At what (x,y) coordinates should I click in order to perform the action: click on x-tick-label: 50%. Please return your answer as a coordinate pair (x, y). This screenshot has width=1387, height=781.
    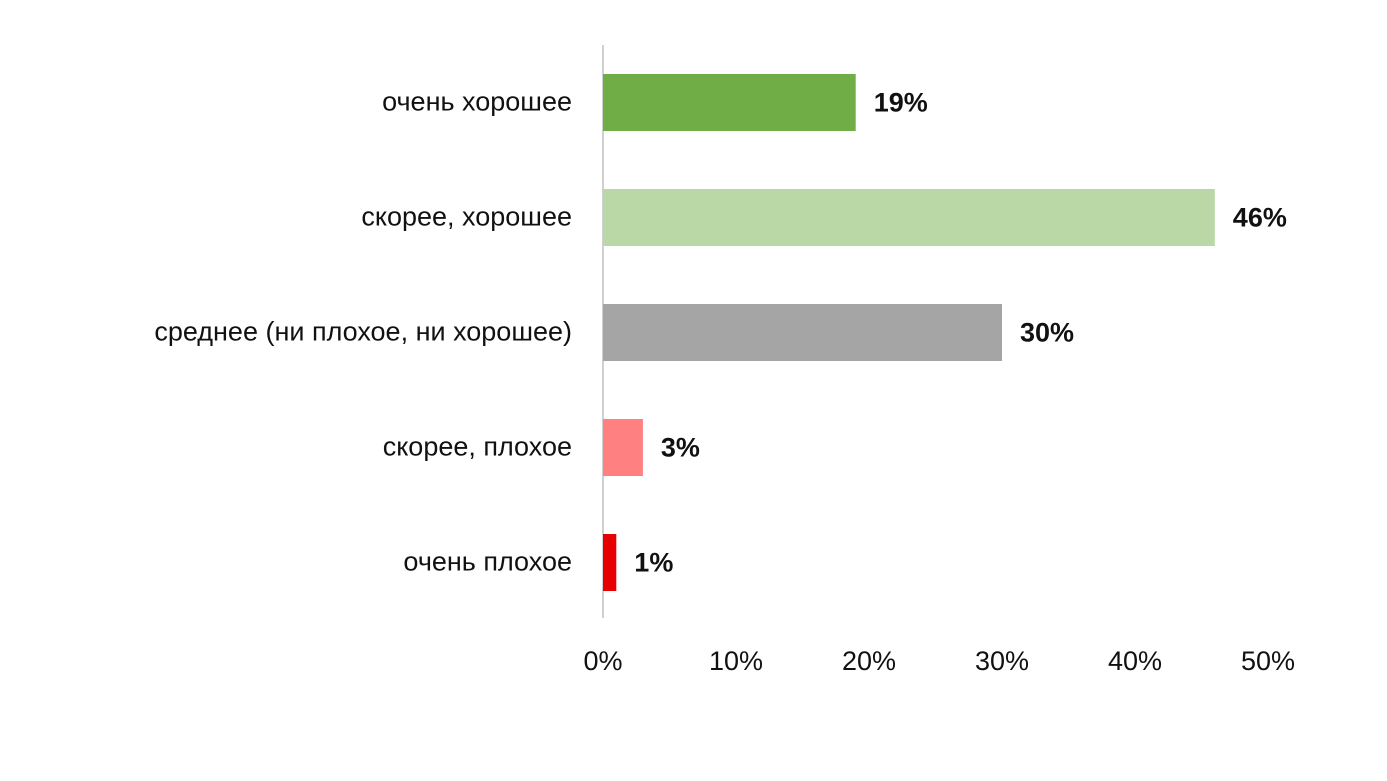
    Looking at the image, I should click on (1268, 661).